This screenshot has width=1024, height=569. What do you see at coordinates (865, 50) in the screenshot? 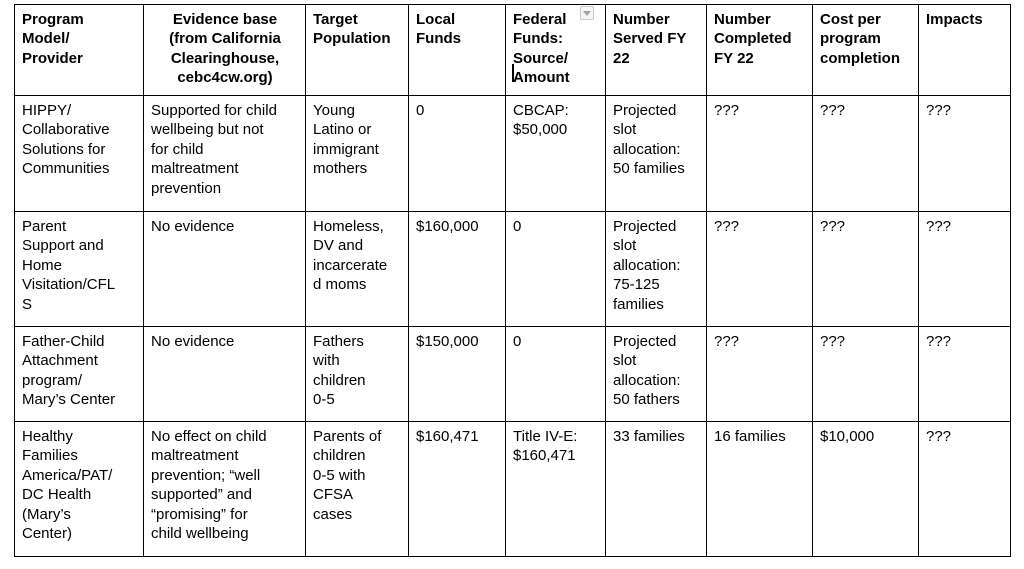
I see `col-header-cost-per-completion: Cost per program completion` at bounding box center [865, 50].